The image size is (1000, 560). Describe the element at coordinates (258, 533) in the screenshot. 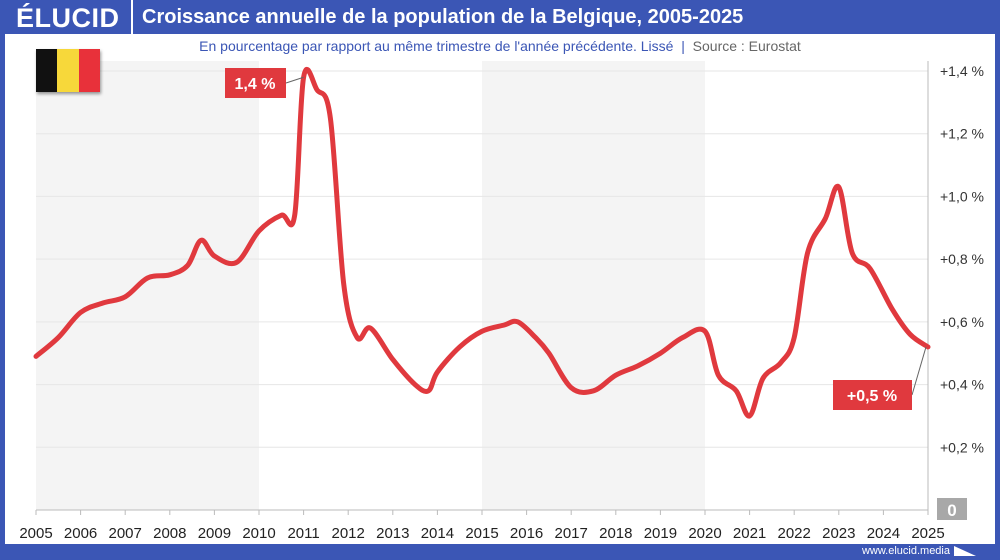

I see `x-tick-label: 2010` at that location.